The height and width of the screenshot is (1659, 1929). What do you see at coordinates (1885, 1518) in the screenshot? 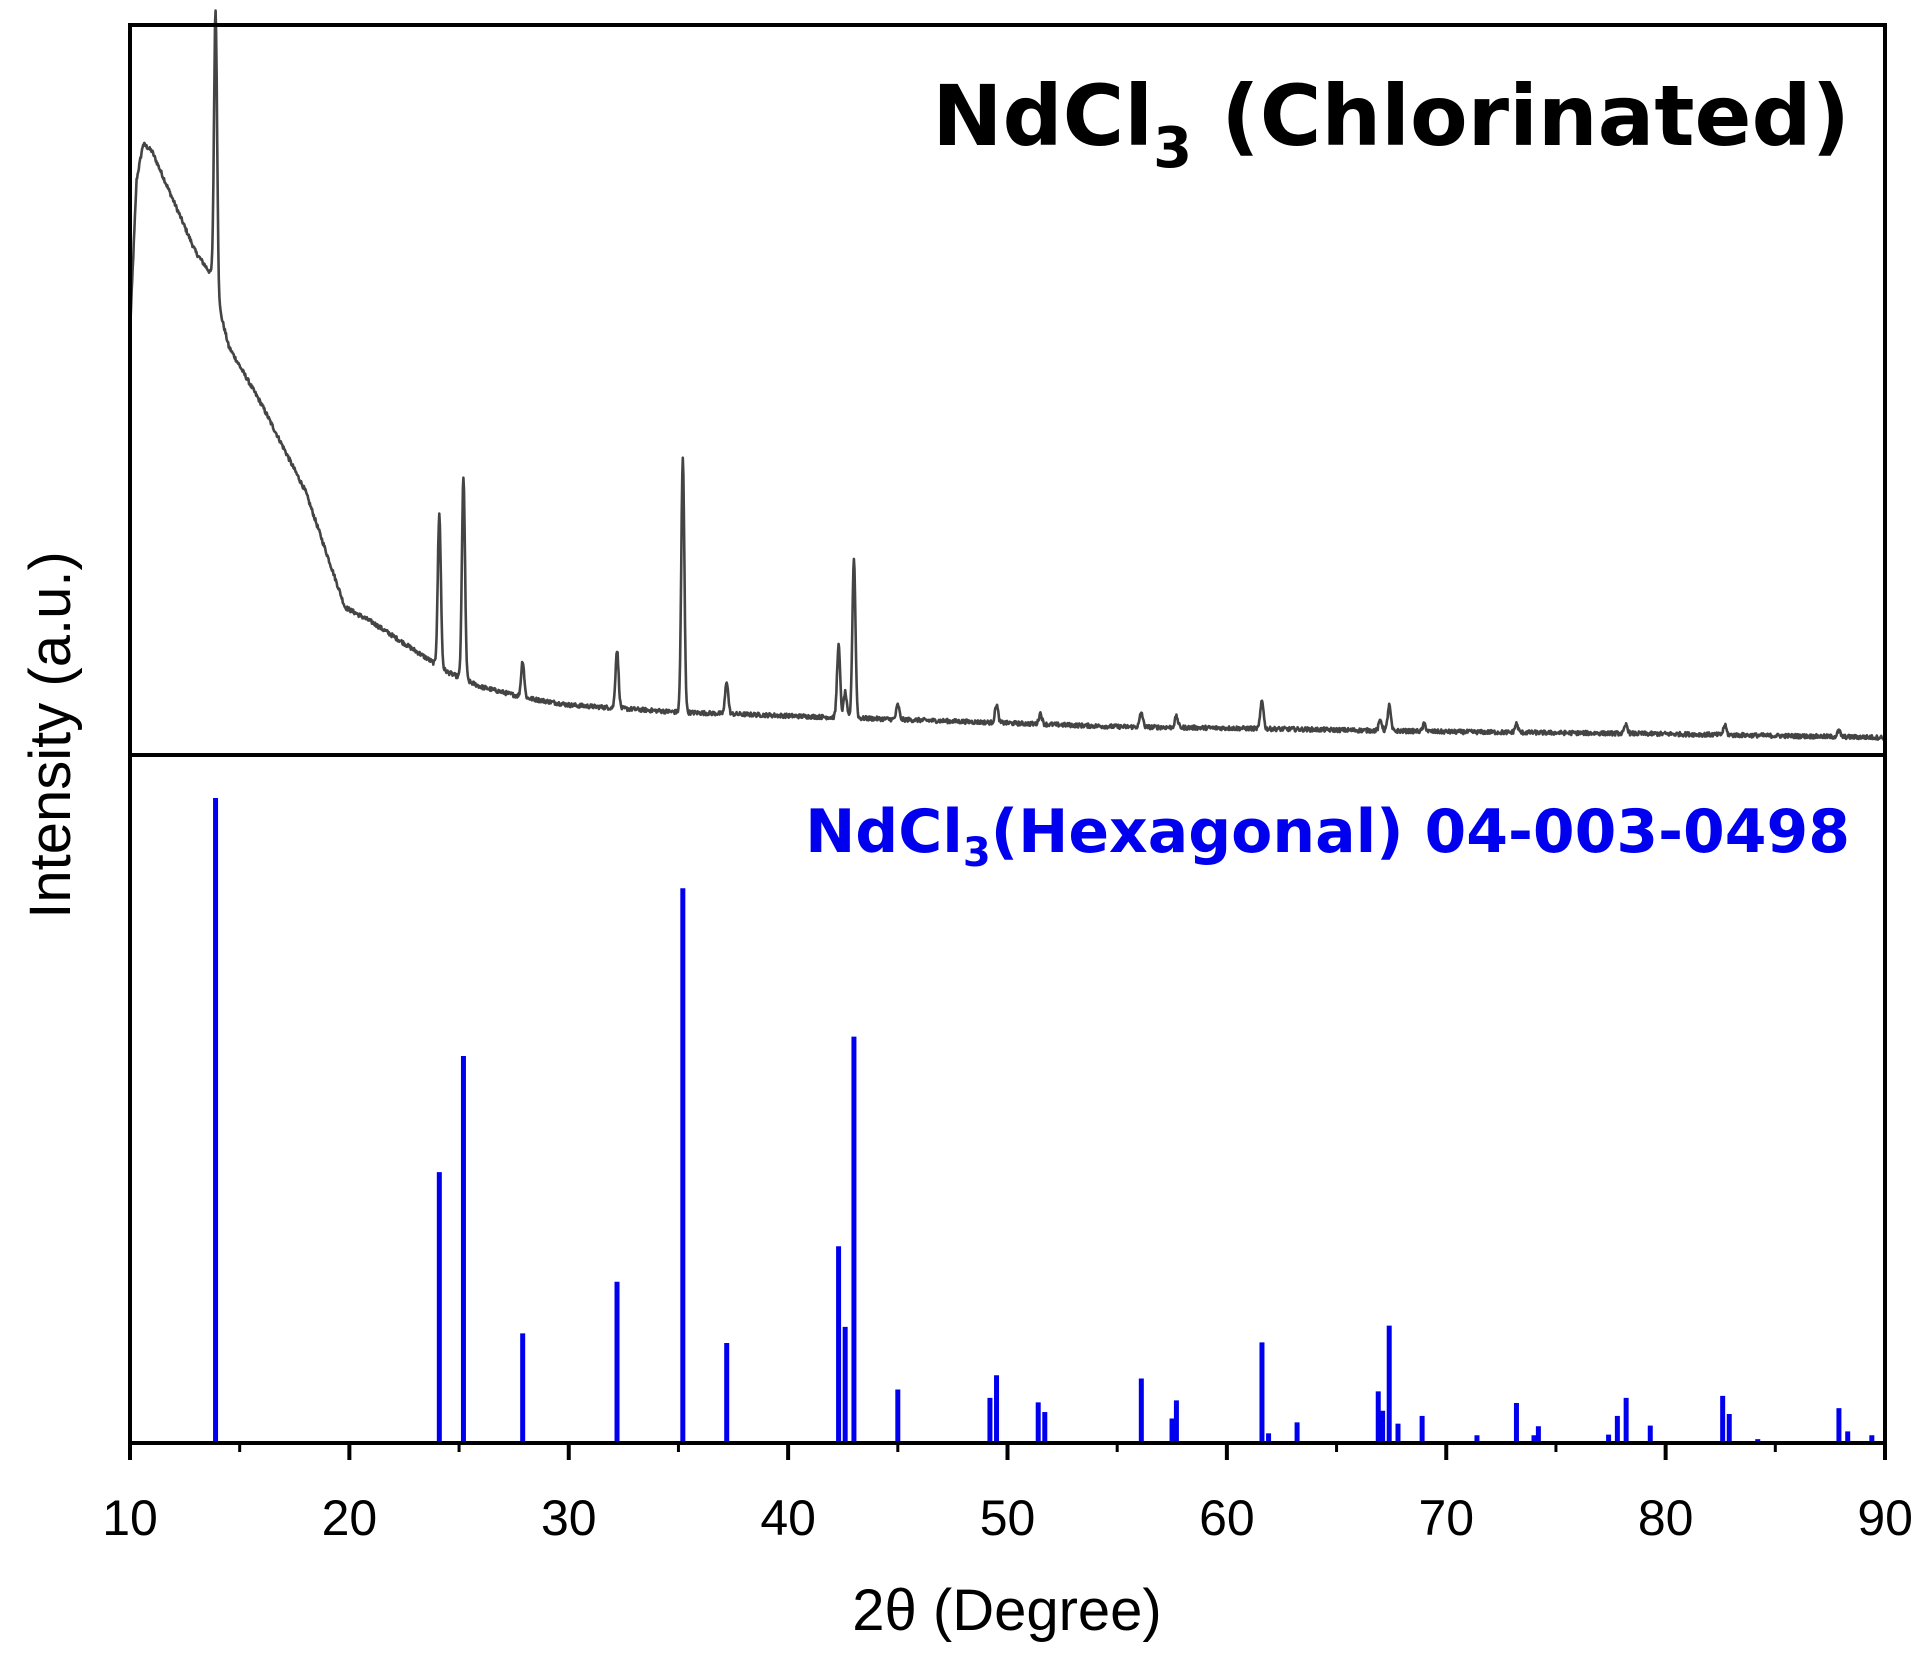
I see `x-tick-label: 90` at bounding box center [1885, 1518].